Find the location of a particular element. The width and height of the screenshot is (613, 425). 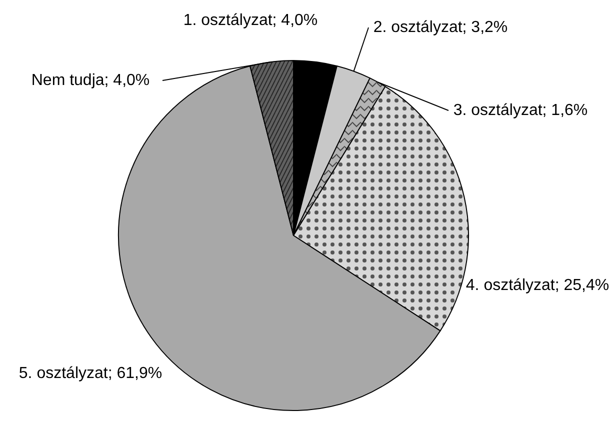

slice-label: 4. osztályzat; 25,4% is located at coordinates (538, 285).